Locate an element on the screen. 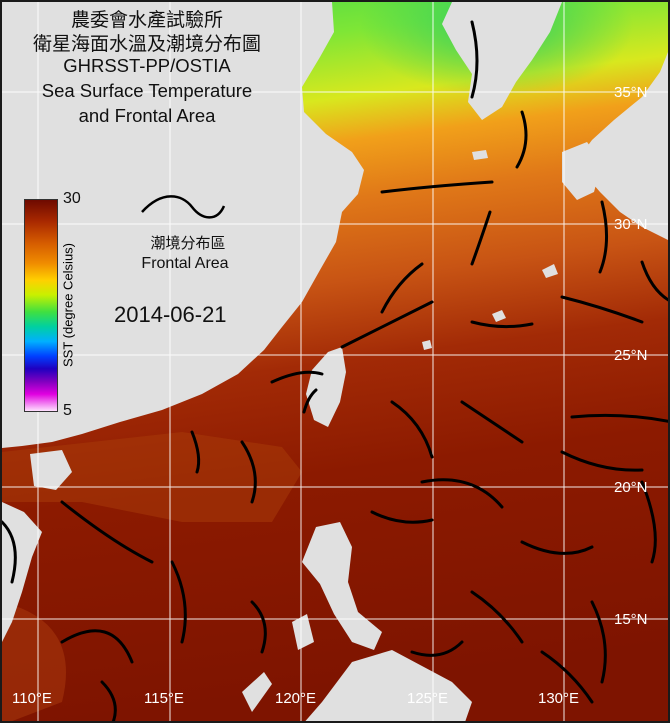 This screenshot has width=670, height=723. map-date: 2014-06-21 is located at coordinates (170, 314).